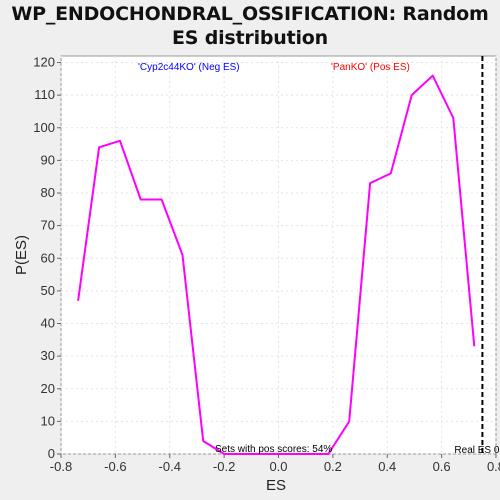  What do you see at coordinates (48, 257) in the screenshot?
I see `y-tick-label: 60` at bounding box center [48, 257].